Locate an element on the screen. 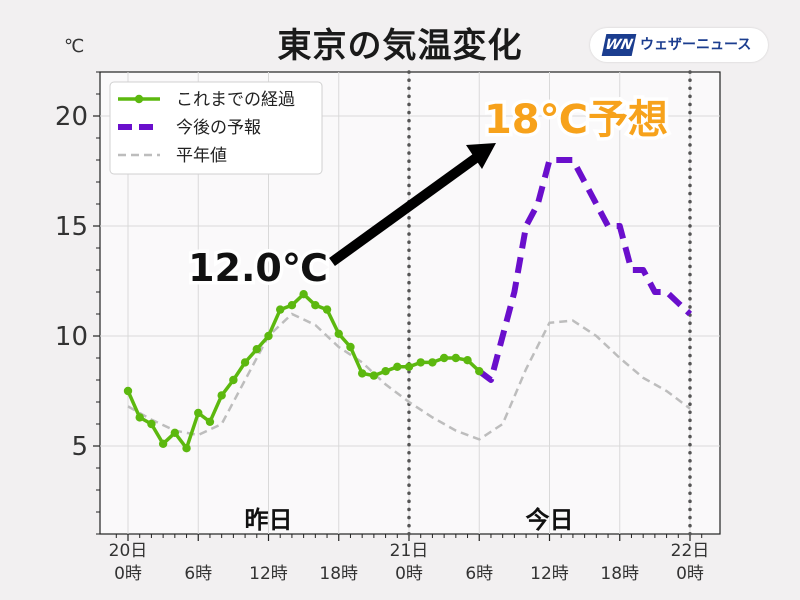 This screenshot has width=800, height=600. brand-name: ウェザーニュース is located at coordinates (696, 45).